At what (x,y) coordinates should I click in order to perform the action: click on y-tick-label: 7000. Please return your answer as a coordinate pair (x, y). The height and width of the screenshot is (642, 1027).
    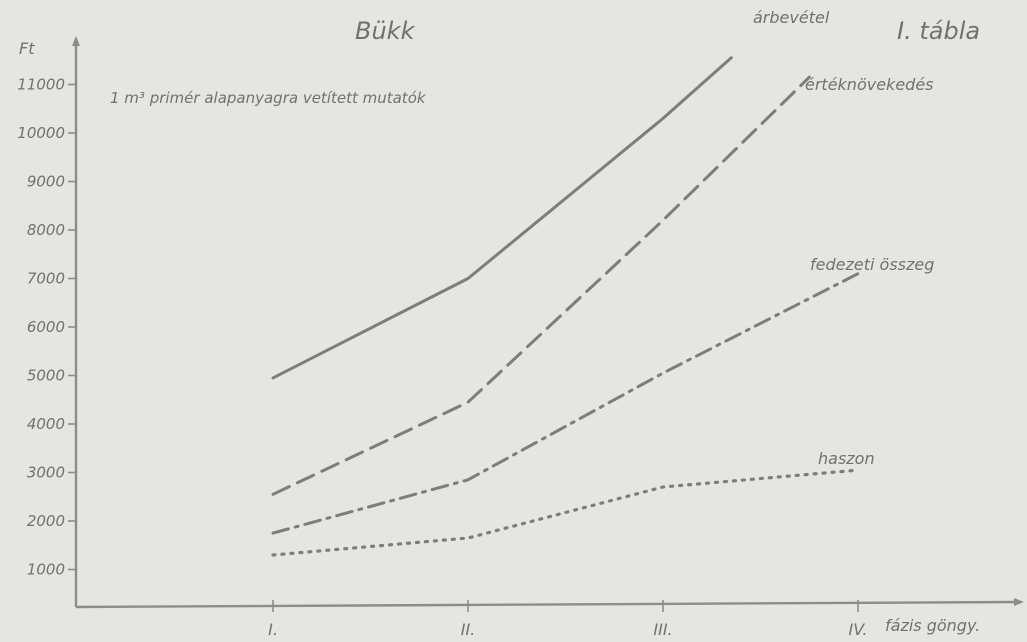
    Looking at the image, I should click on (46, 279).